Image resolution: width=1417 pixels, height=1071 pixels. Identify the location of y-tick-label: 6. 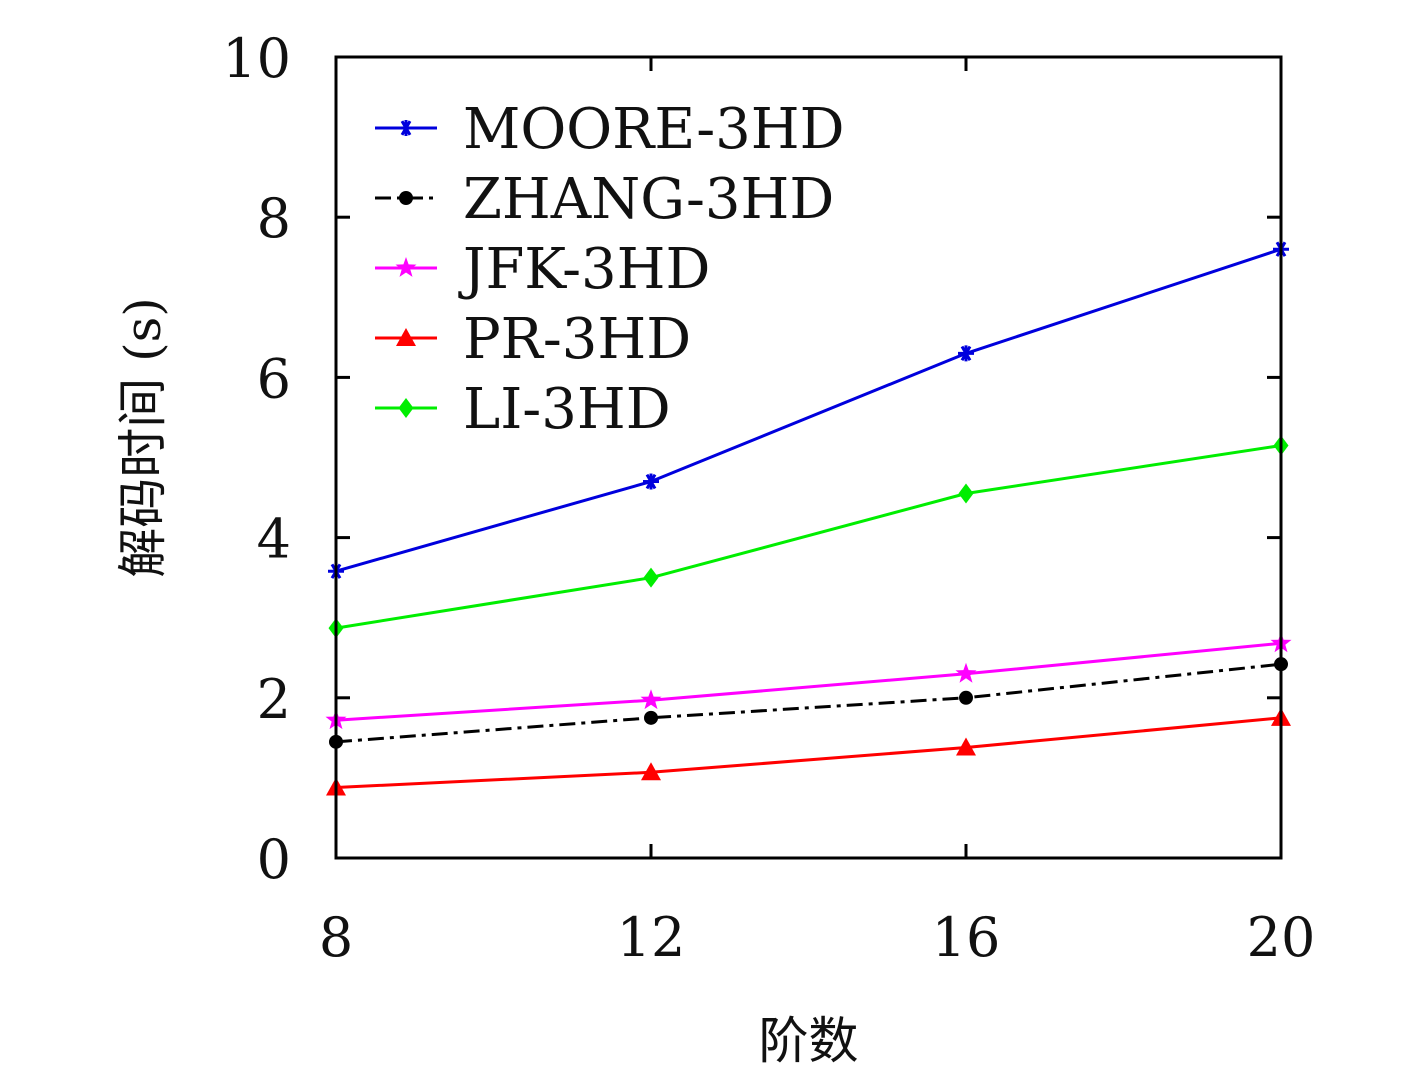
(274, 378).